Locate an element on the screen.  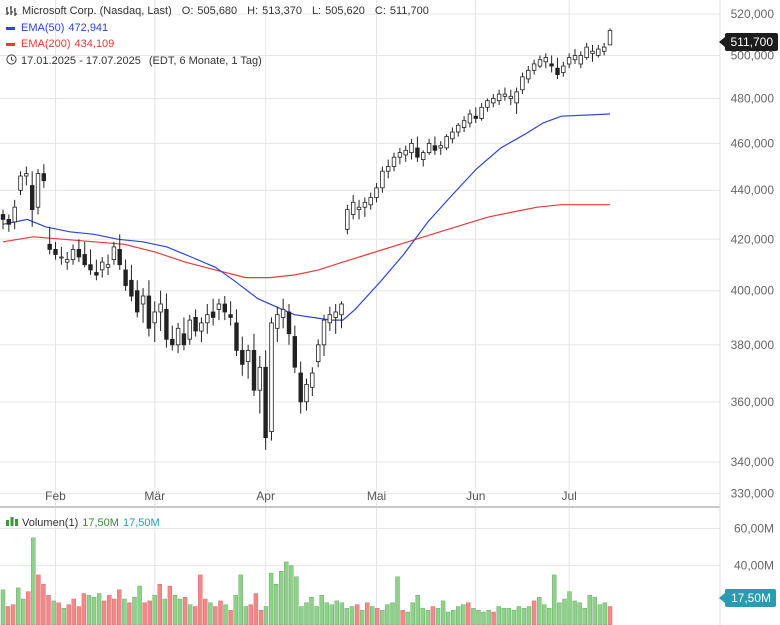
last-price-tag: 511,700 is located at coordinates (748, 42).